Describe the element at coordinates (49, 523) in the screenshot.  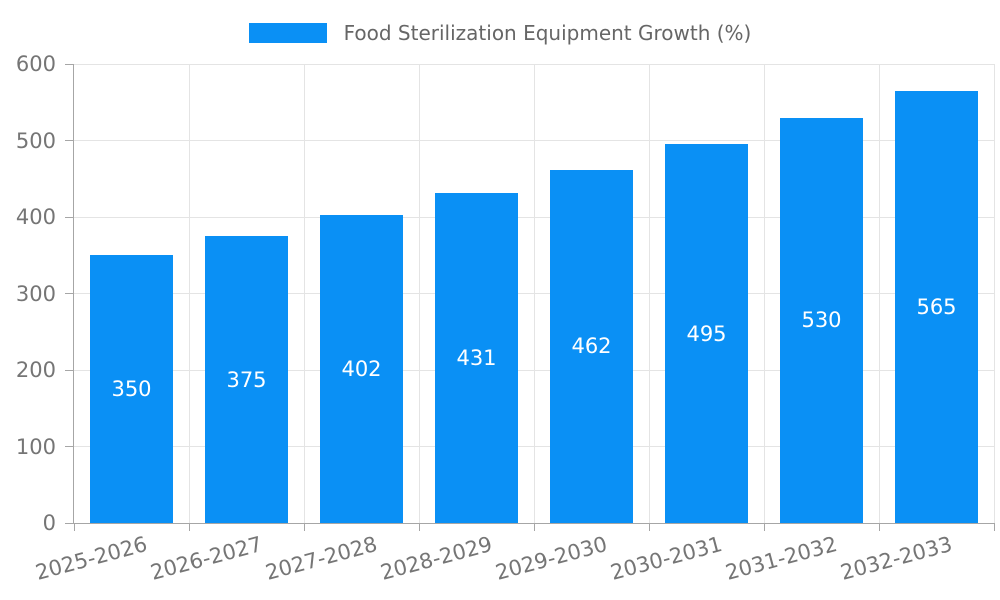
I see `y-tick-label: 0` at that location.